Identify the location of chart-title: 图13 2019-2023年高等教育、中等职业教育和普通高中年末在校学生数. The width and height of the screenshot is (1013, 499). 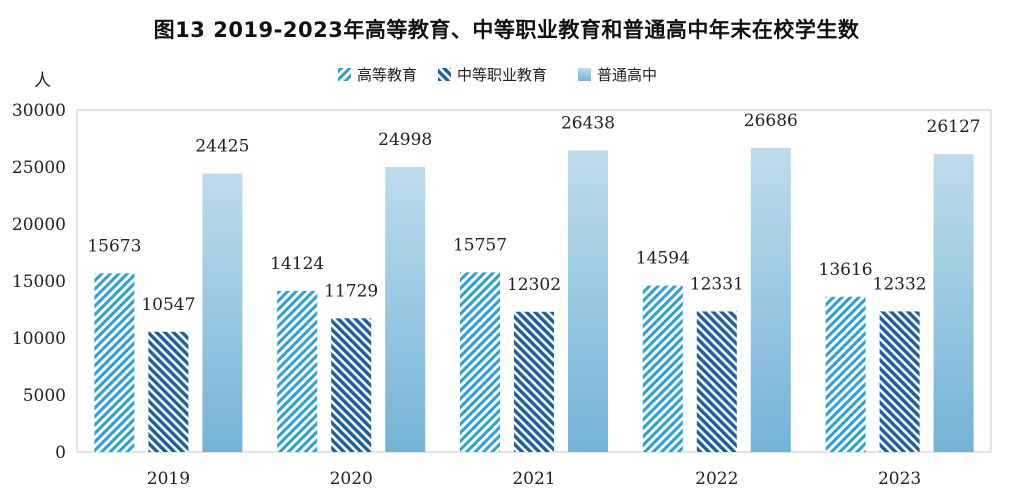
(506, 30).